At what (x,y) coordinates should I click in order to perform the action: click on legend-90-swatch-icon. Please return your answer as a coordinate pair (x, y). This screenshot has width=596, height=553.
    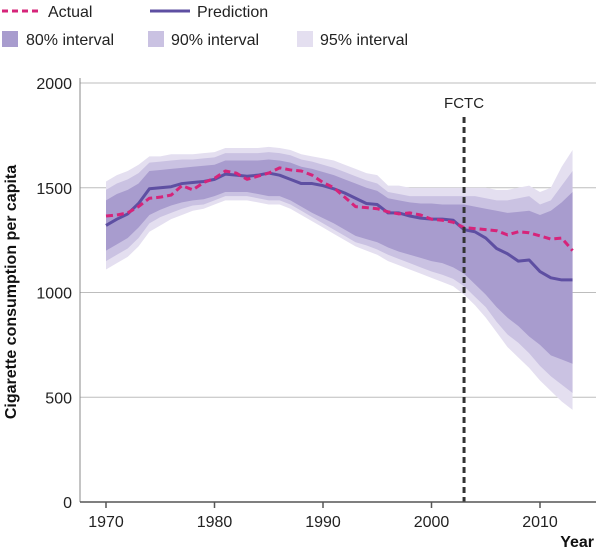
    Looking at the image, I should click on (156, 39).